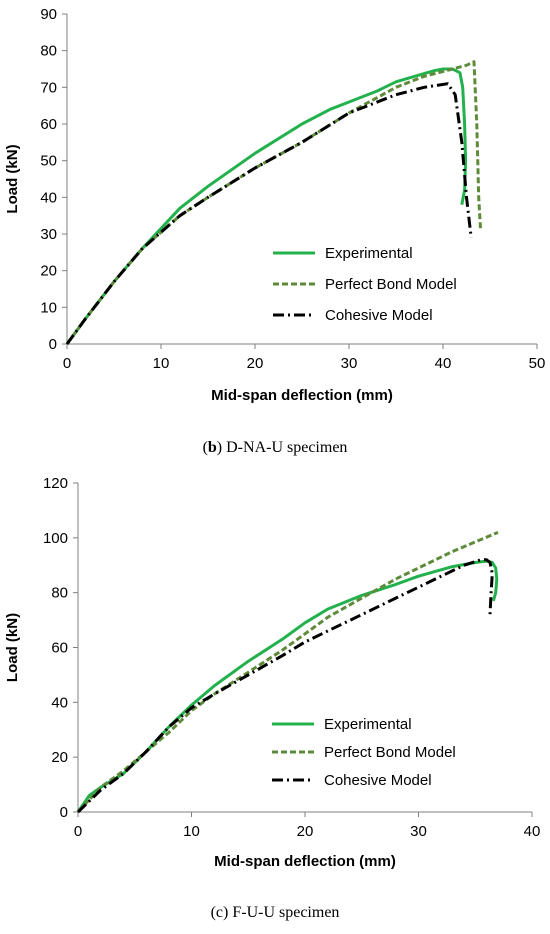  Describe the element at coordinates (219, 447) in the screenshot. I see `caption-paren: )` at that location.